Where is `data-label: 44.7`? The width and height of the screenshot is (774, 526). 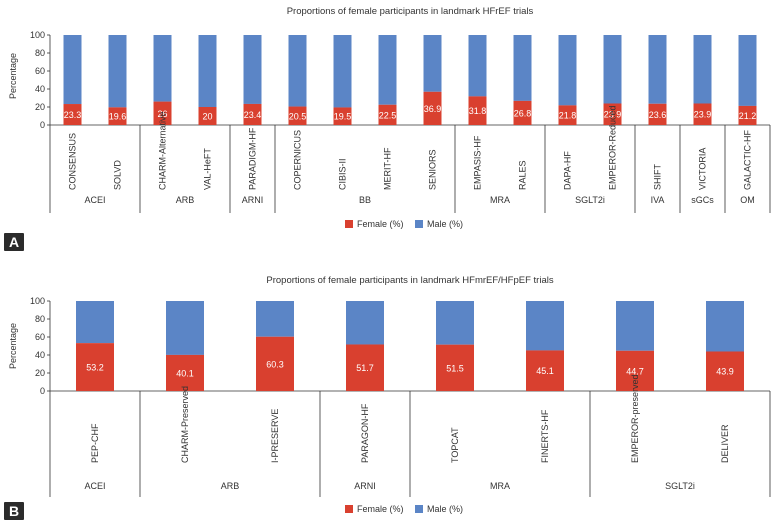 data-label: 44.7 is located at coordinates (635, 371).